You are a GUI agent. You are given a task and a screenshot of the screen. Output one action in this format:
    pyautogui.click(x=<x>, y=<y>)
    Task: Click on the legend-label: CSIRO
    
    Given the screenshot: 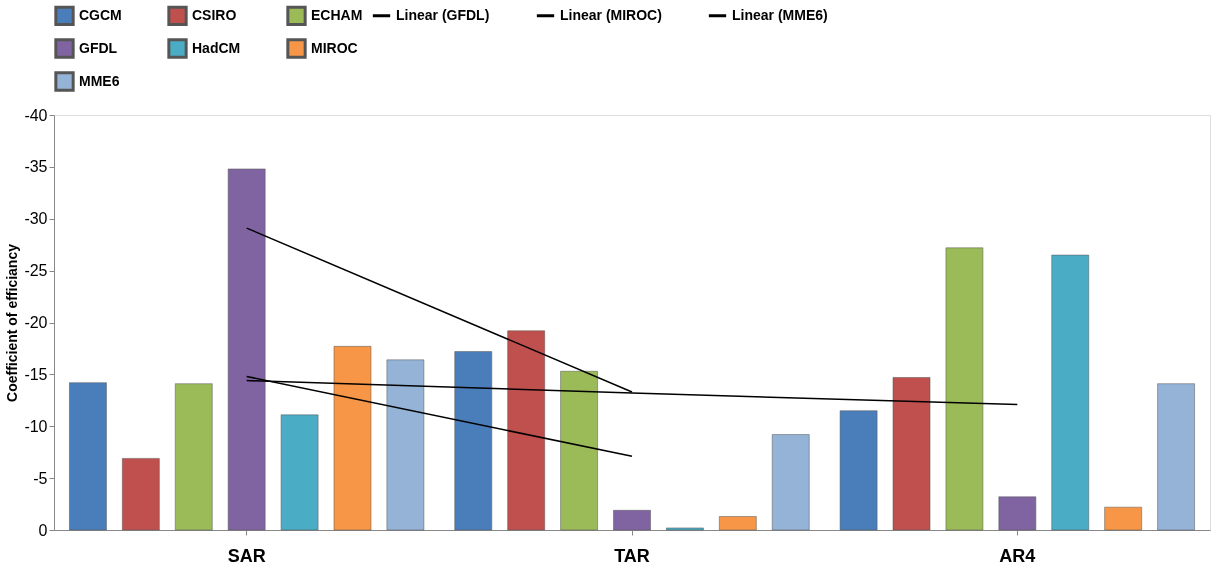 What is the action you would take?
    pyautogui.click(x=214, y=14)
    